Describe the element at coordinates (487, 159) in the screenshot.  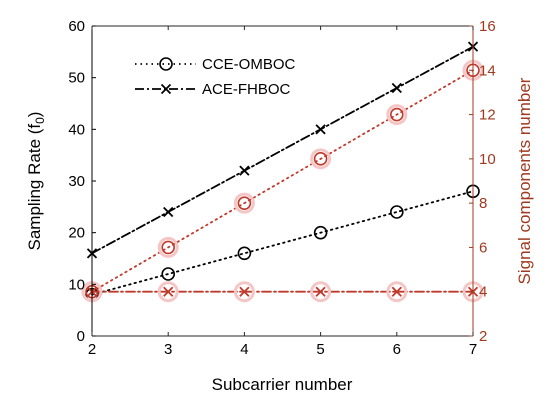
I see `right-y-tick-label: 10` at that location.